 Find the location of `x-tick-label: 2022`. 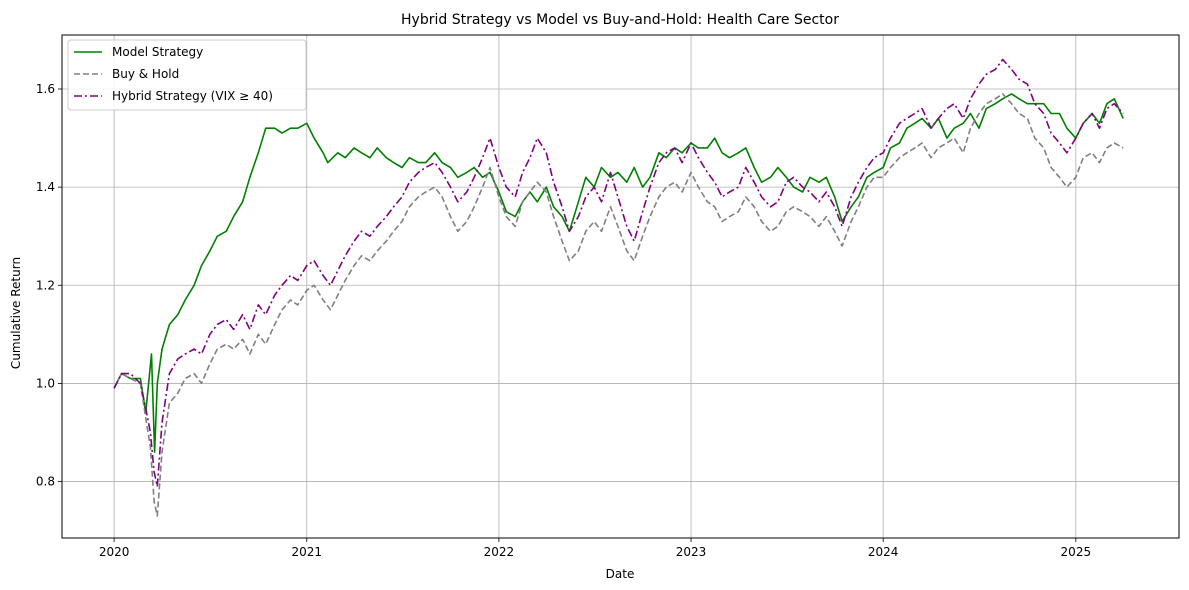

x-tick-label: 2022 is located at coordinates (499, 552).